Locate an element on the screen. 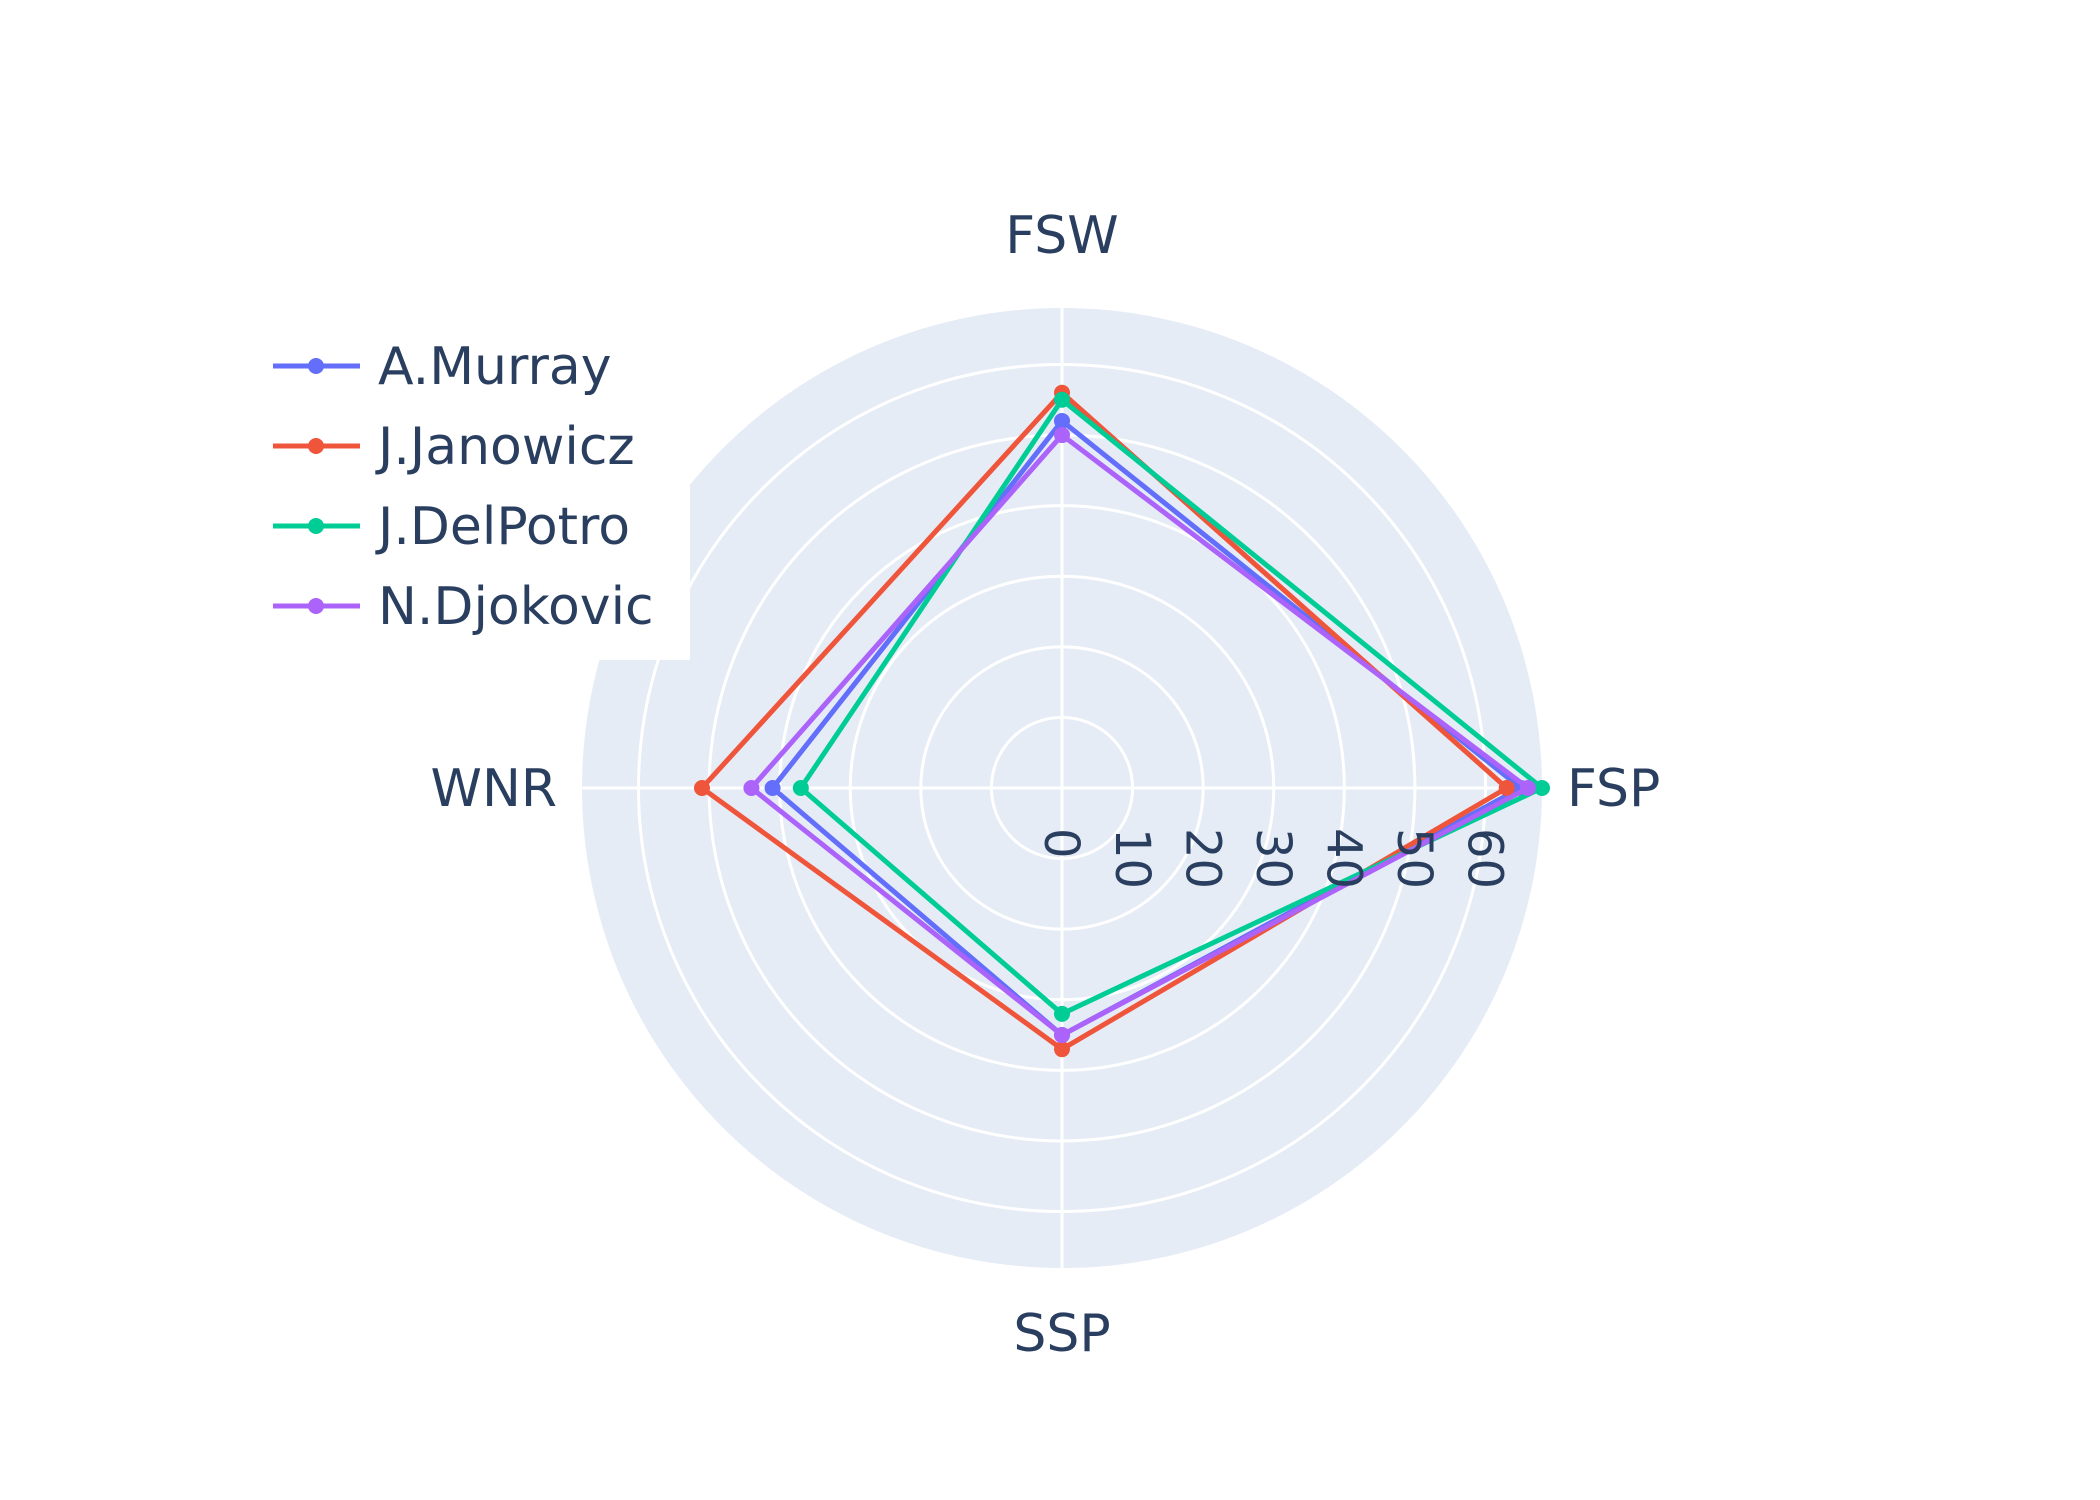 The image size is (2100, 1500). legend-item: J.Janowicz is located at coordinates (454, 447).